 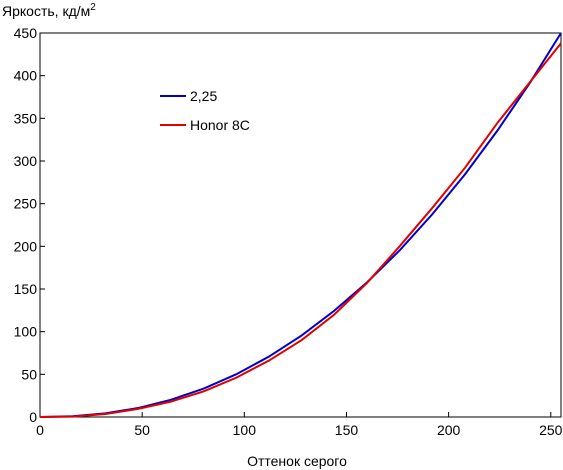 I want to click on y-tick-label: 150, so click(x=26, y=289).